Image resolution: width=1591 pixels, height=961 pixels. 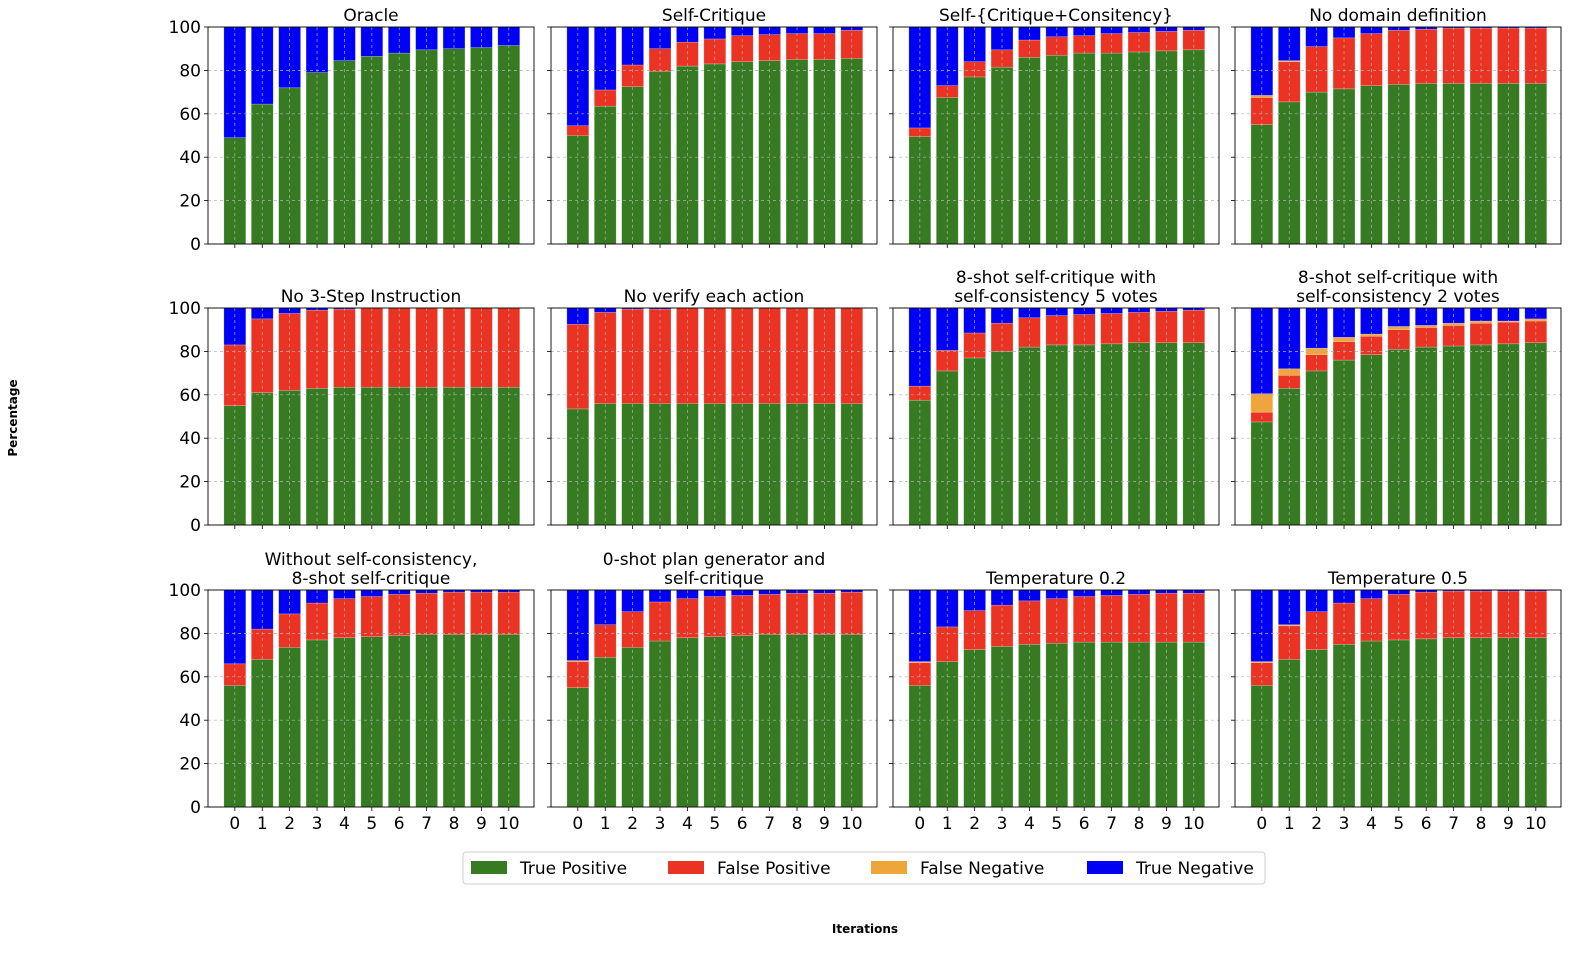 I want to click on subplot-title: 8-shot self-critique, so click(x=371, y=579).